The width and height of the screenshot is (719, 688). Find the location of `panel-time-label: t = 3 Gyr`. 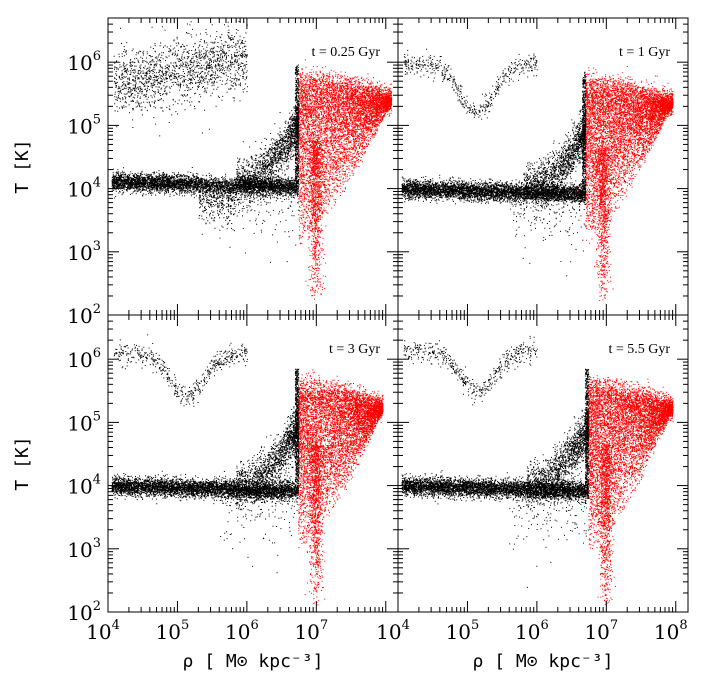

panel-time-label: t = 3 Gyr is located at coordinates (354, 349).